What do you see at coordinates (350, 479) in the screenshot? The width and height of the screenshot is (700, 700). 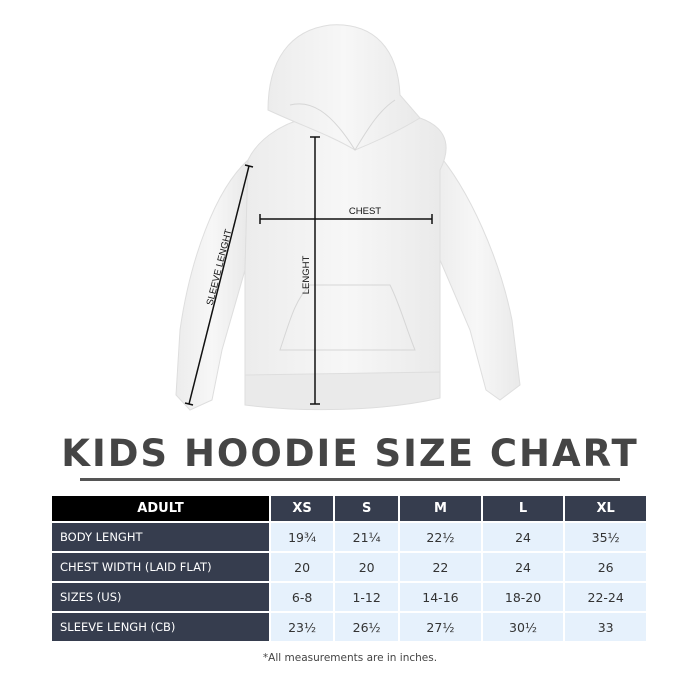 I see `title-underline` at bounding box center [350, 479].